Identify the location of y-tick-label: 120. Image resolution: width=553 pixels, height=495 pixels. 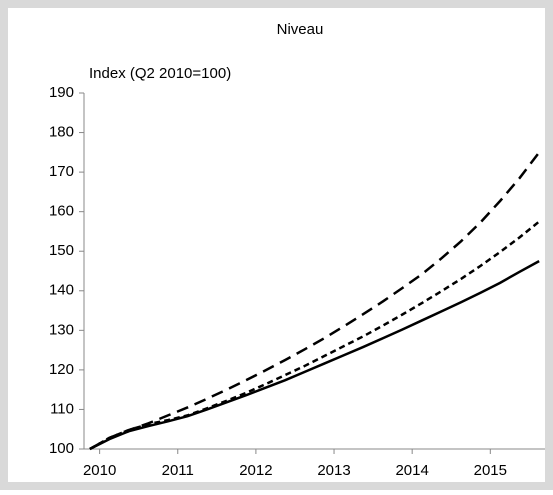
(61, 369).